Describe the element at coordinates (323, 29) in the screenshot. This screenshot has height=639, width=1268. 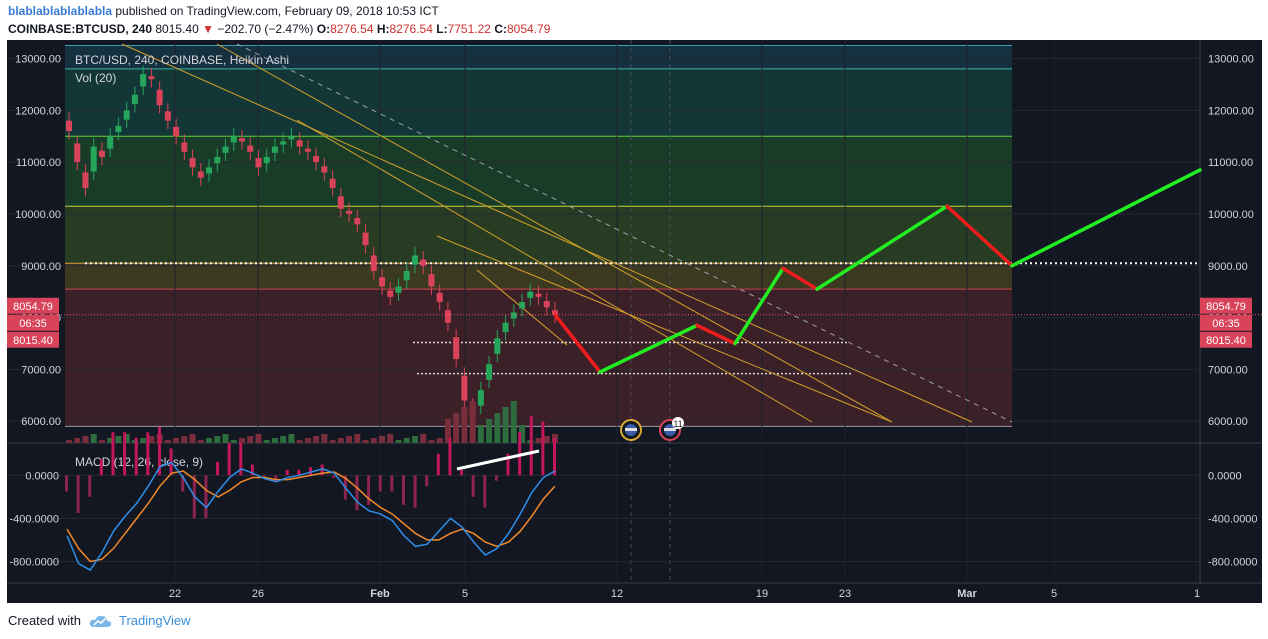
I see `open-label: O:` at that location.